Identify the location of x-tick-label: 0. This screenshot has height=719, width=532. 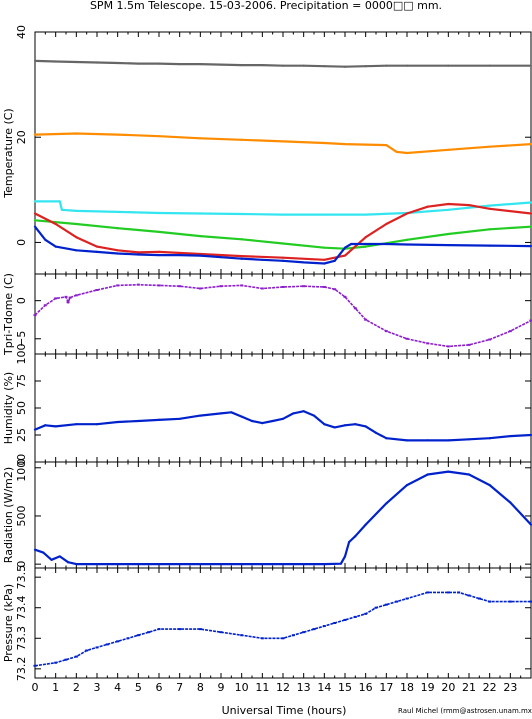
(35, 687).